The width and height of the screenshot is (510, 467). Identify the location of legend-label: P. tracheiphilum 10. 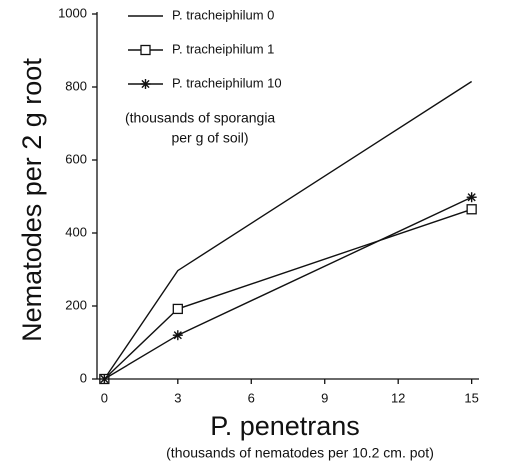
(227, 82).